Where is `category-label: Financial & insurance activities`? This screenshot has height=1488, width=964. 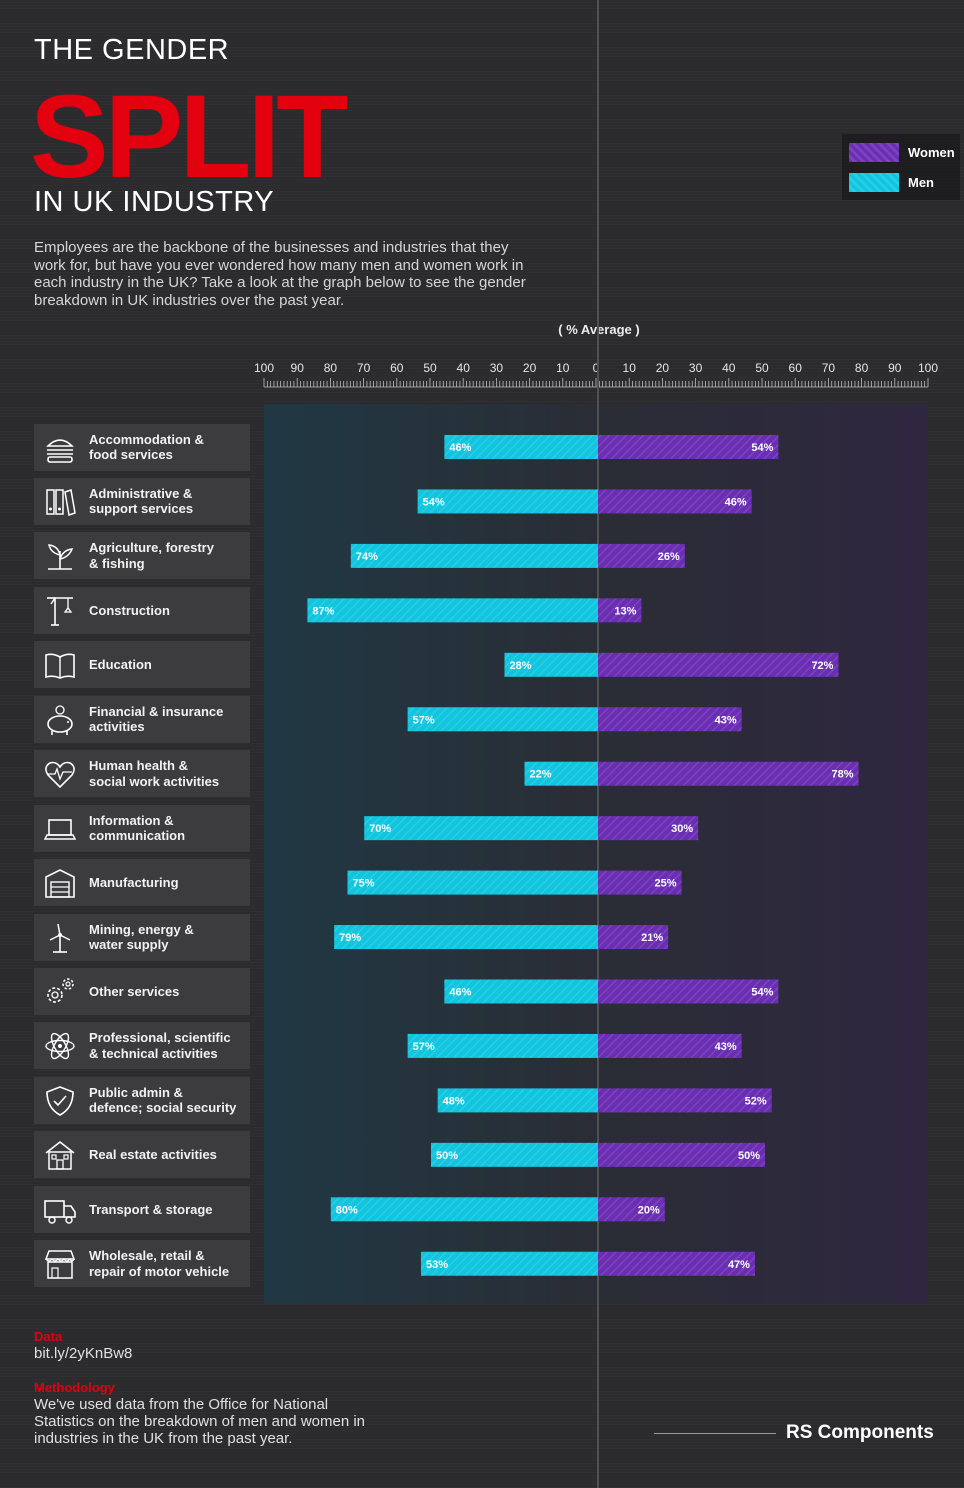 category-label: Financial & insurance activities is located at coordinates (156, 719).